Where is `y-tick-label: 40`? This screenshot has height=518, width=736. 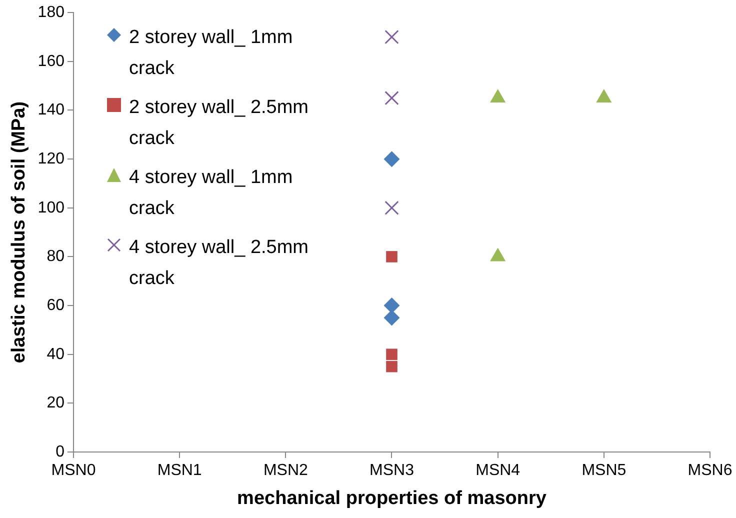 y-tick-label: 40 is located at coordinates (55, 354).